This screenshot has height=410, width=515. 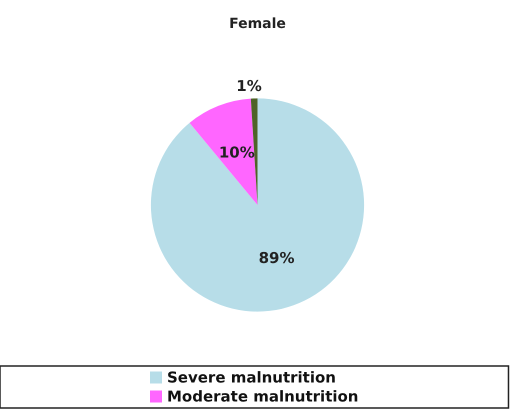 I want to click on legend-label: Moderate malnutrition, so click(x=262, y=397).